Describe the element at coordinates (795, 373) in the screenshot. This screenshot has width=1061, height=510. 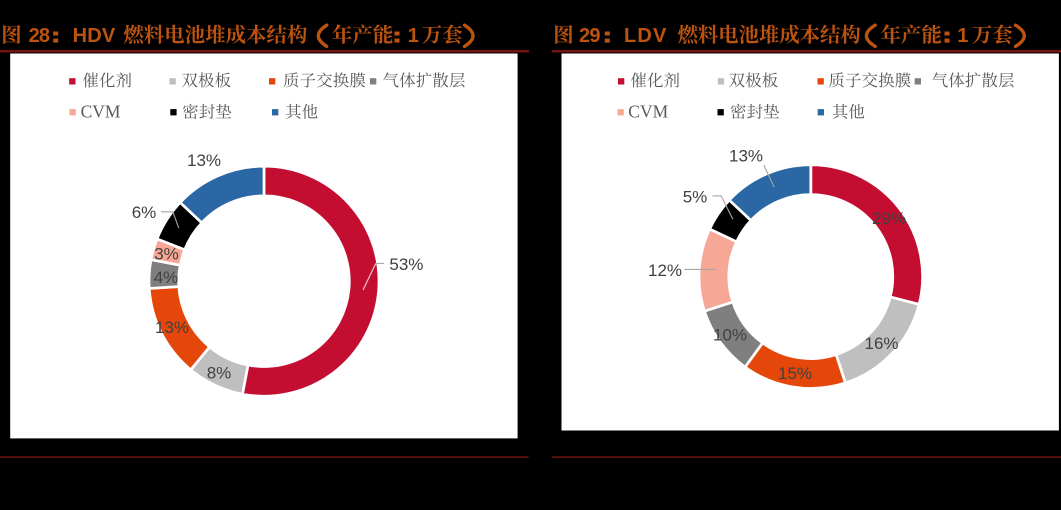
I see `svg-text: 15%` at that location.